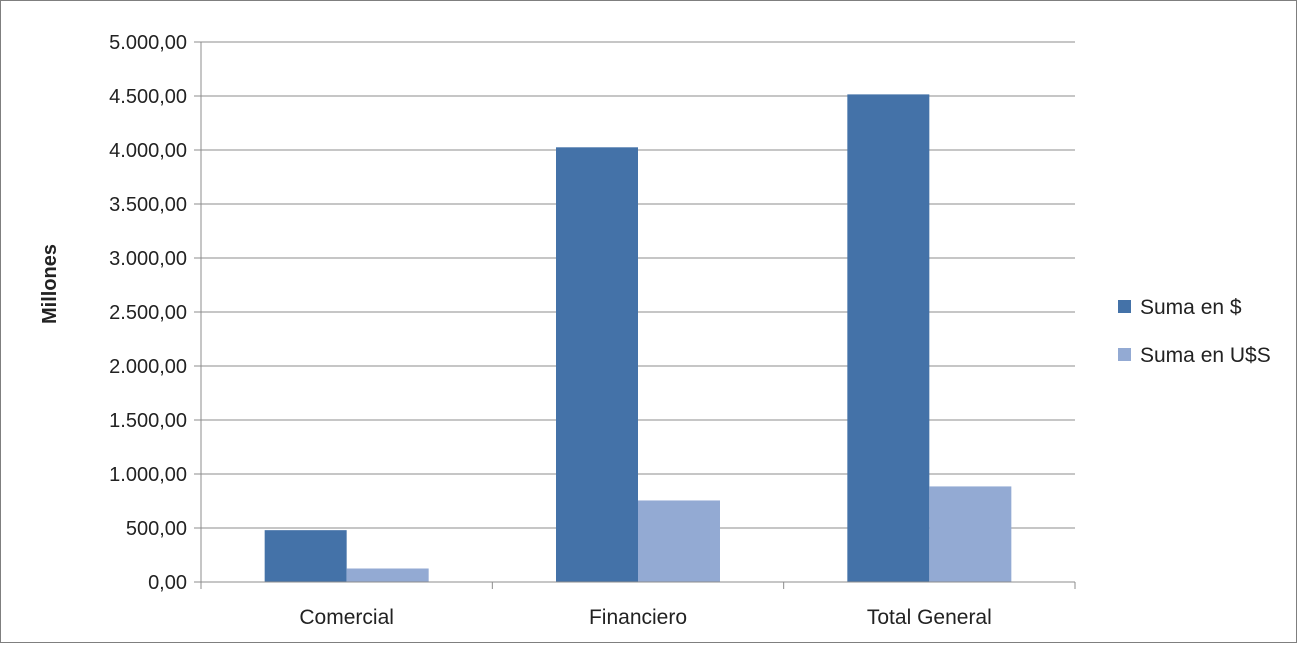 The image size is (1297, 647). What do you see at coordinates (148, 43) in the screenshot?
I see `y-tick-label: 5.000,00` at bounding box center [148, 43].